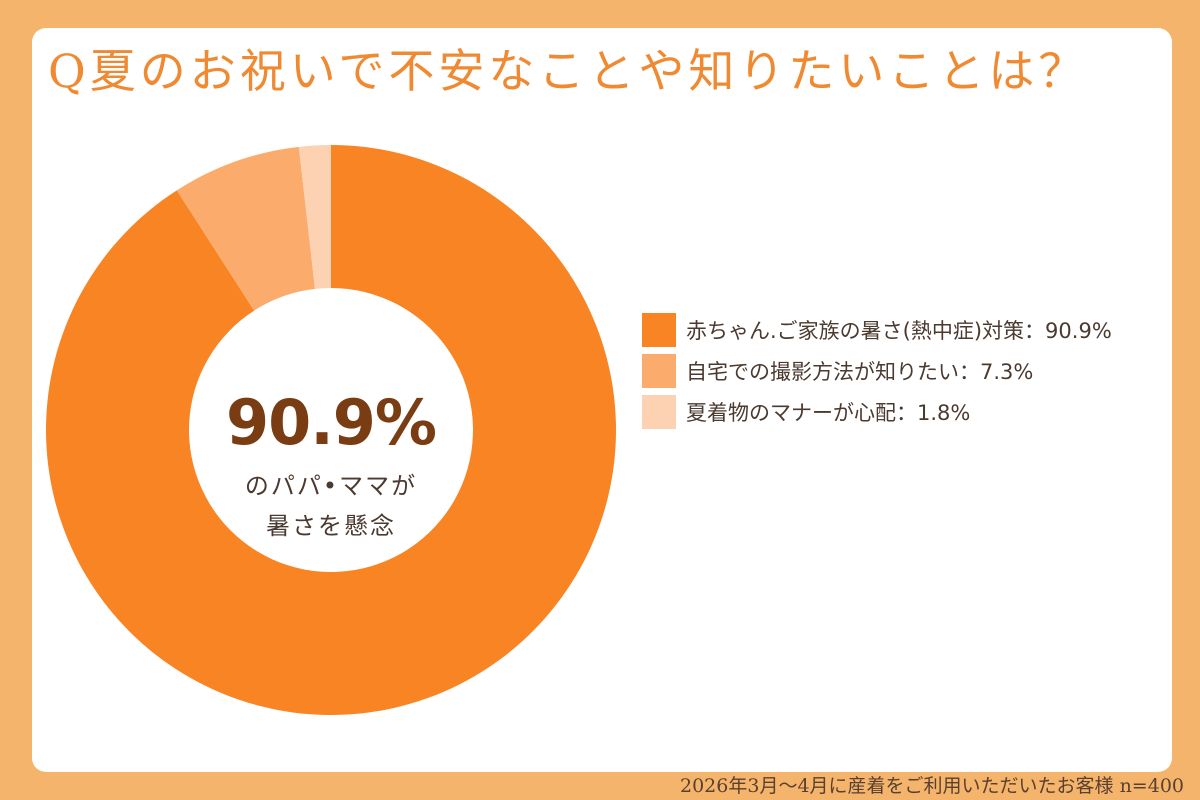  What do you see at coordinates (331, 422) in the screenshot?
I see `center-value: 90.9%` at bounding box center [331, 422].